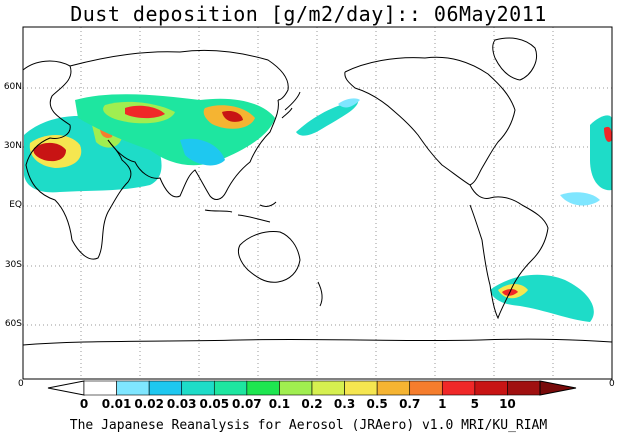 The image size is (617, 438). I want to click on colorbar-tick-label: 0.7, so click(410, 404).